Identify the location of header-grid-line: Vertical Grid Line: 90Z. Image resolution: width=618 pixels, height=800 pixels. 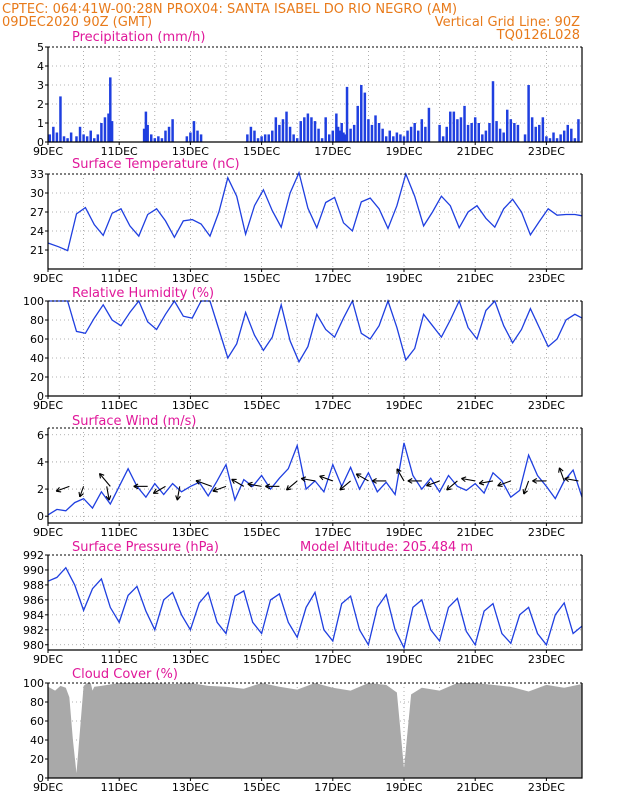
(507, 22).